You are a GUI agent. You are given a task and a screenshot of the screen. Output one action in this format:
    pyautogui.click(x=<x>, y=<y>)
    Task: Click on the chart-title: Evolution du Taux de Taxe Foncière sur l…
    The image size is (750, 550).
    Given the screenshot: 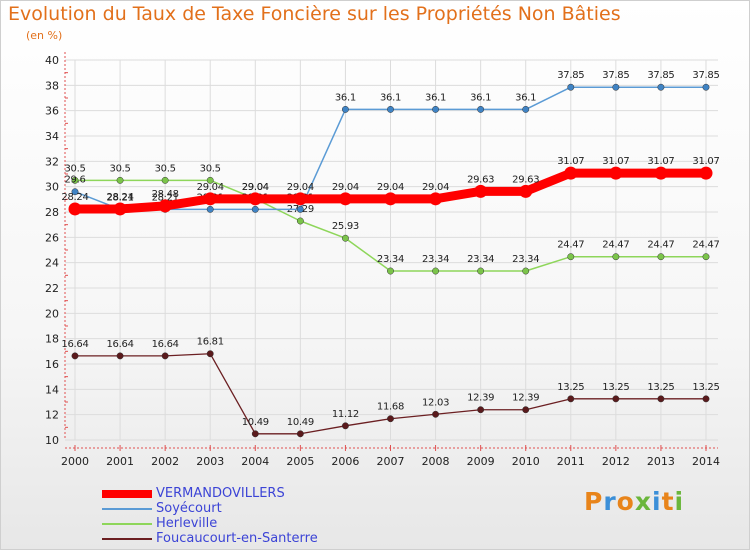 What is the action you would take?
    pyautogui.click(x=314, y=14)
    